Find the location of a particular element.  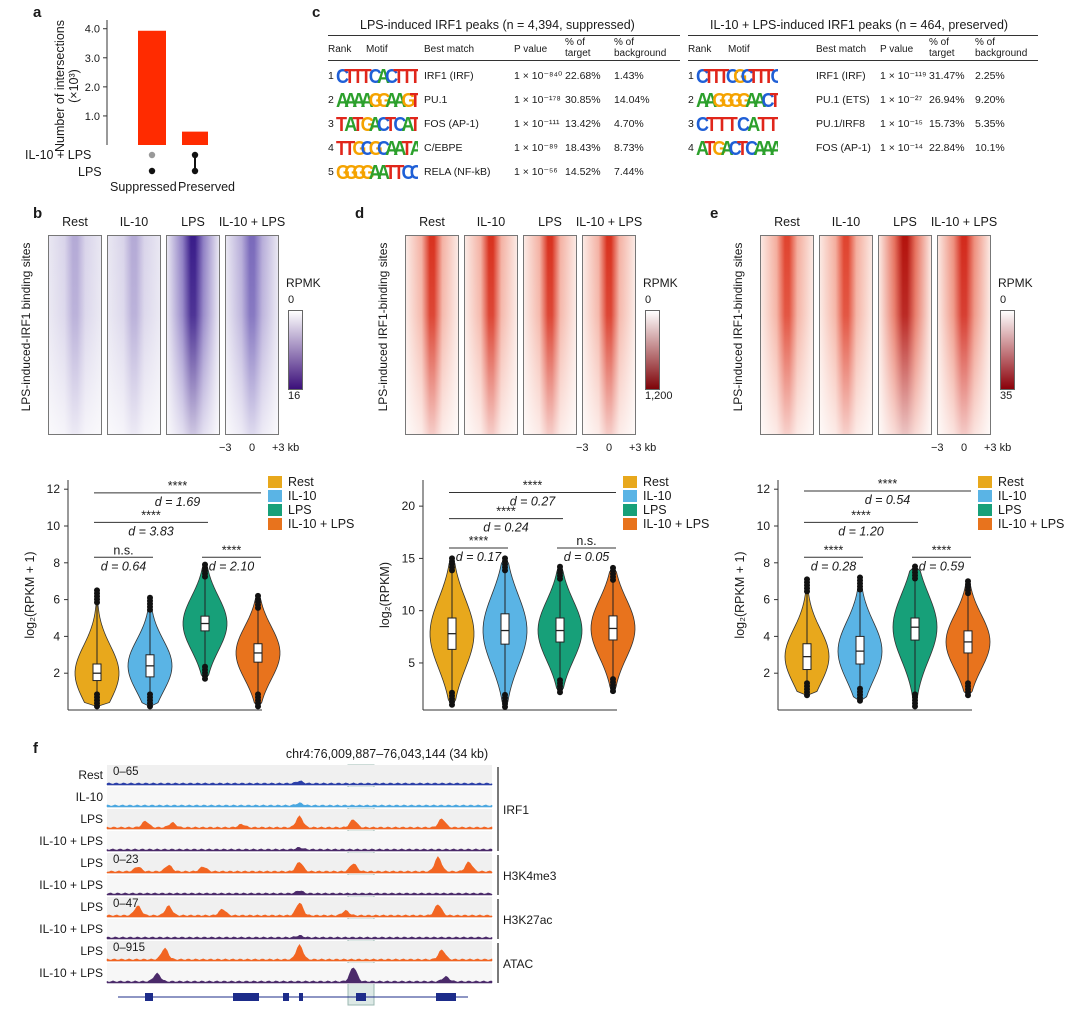

motif-left-rule-top is located at coordinates (504, 35).